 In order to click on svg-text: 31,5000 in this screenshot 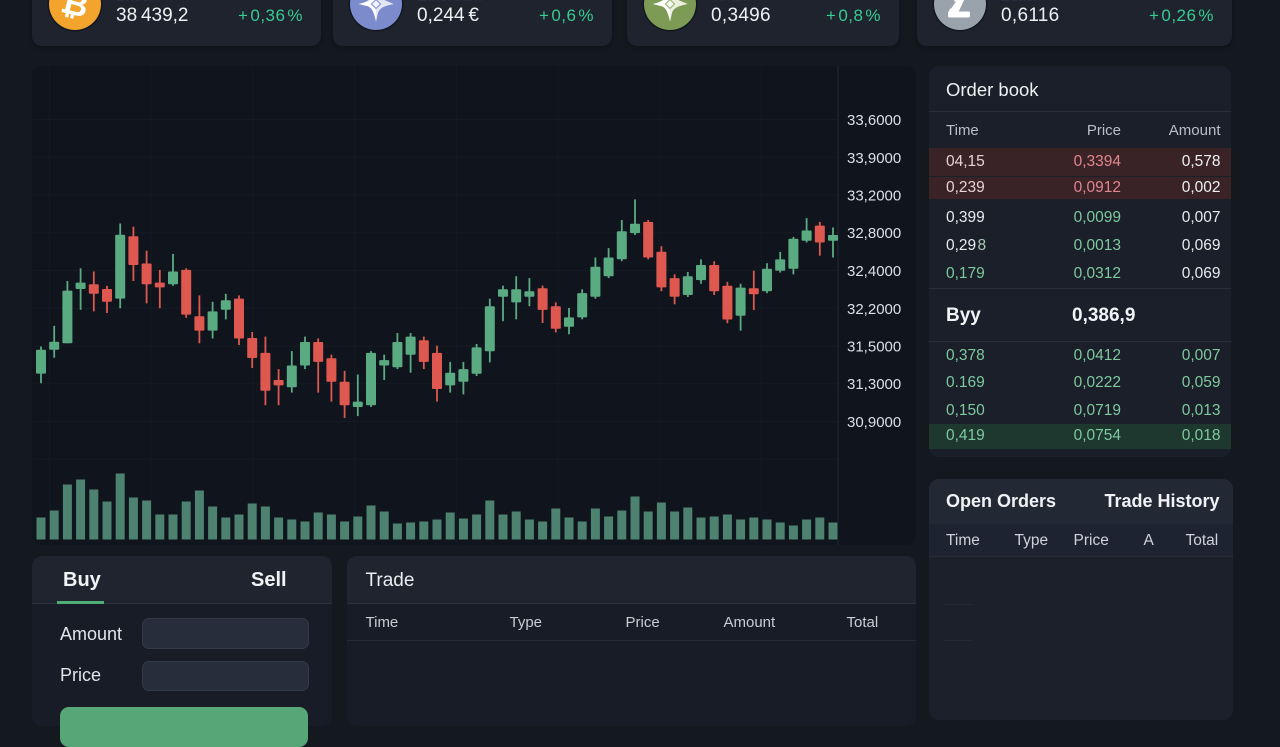, I will do `click(874, 347)`.